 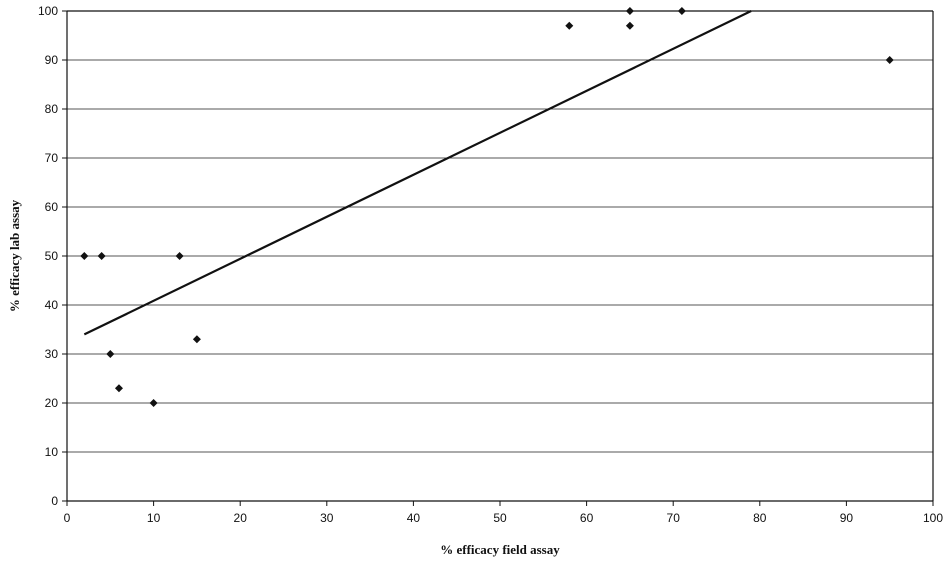 What do you see at coordinates (500, 549) in the screenshot?
I see `x-axis-title: % efficacy field assay` at bounding box center [500, 549].